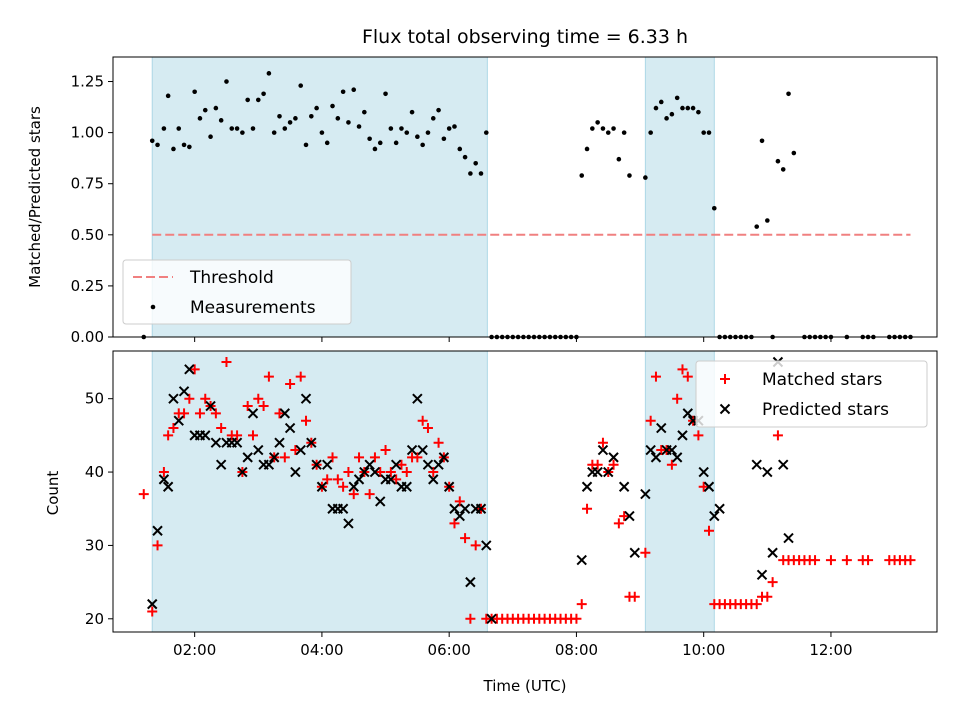 The width and height of the screenshot is (960, 720). What do you see at coordinates (87, 82) in the screenshot?
I see `y-tick-label: 1.25` at bounding box center [87, 82].